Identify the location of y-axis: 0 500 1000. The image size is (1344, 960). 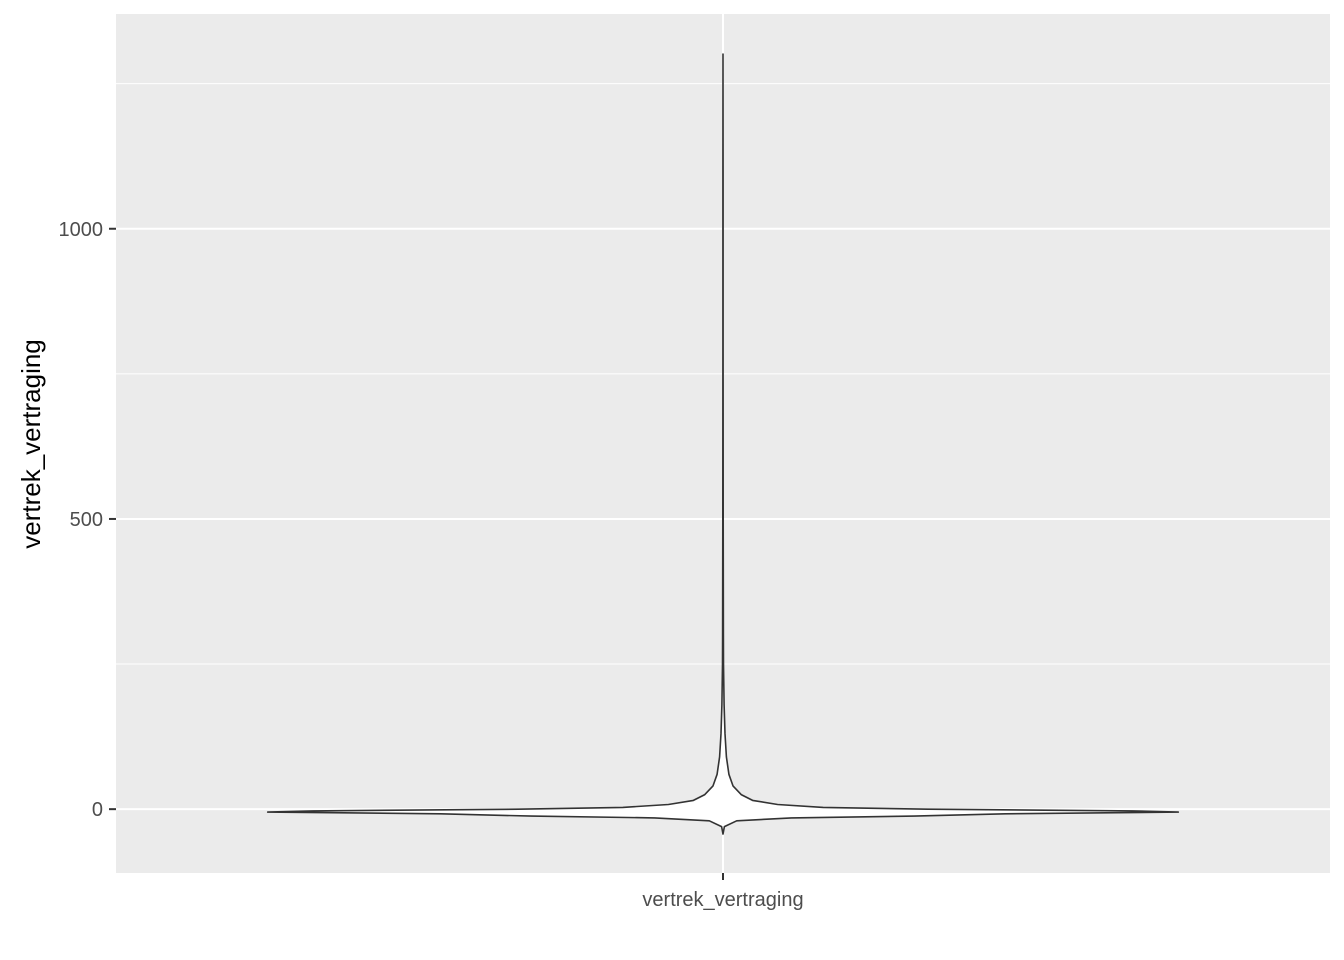
(87, 520).